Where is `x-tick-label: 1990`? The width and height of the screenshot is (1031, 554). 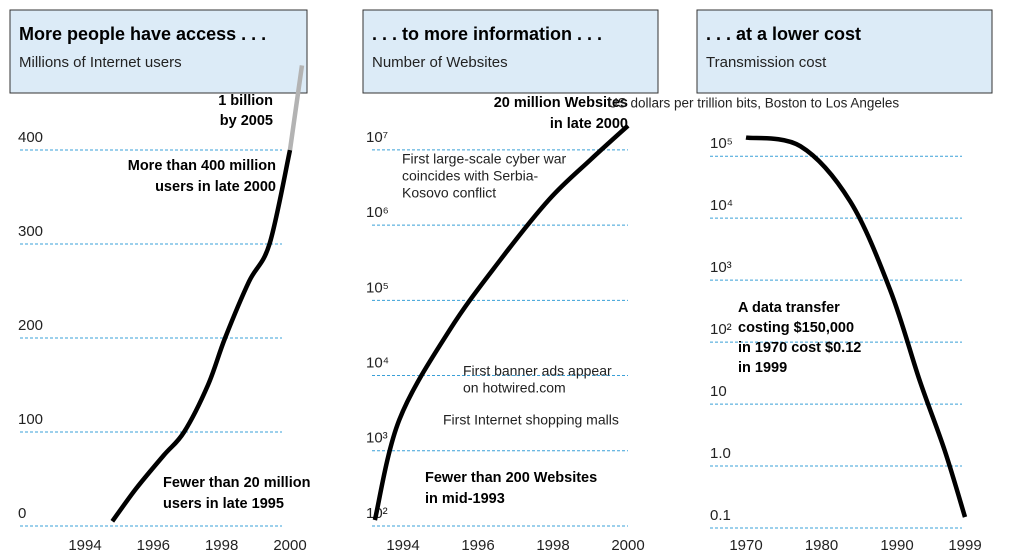
x-tick-label: 1990 is located at coordinates (896, 545).